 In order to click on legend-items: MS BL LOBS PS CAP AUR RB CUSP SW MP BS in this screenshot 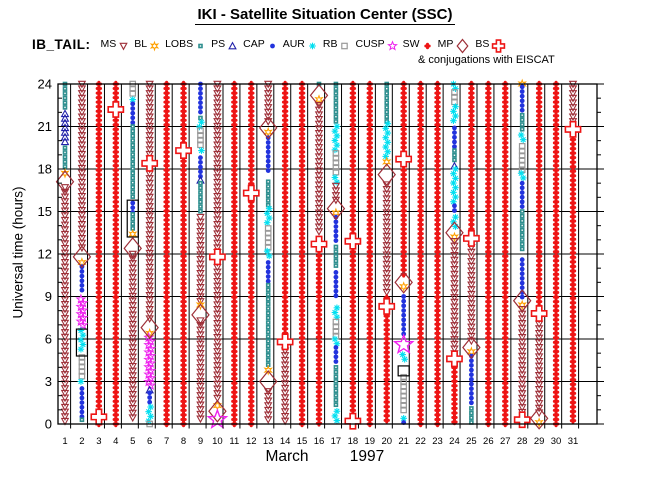, I will do `click(306, 44)`.